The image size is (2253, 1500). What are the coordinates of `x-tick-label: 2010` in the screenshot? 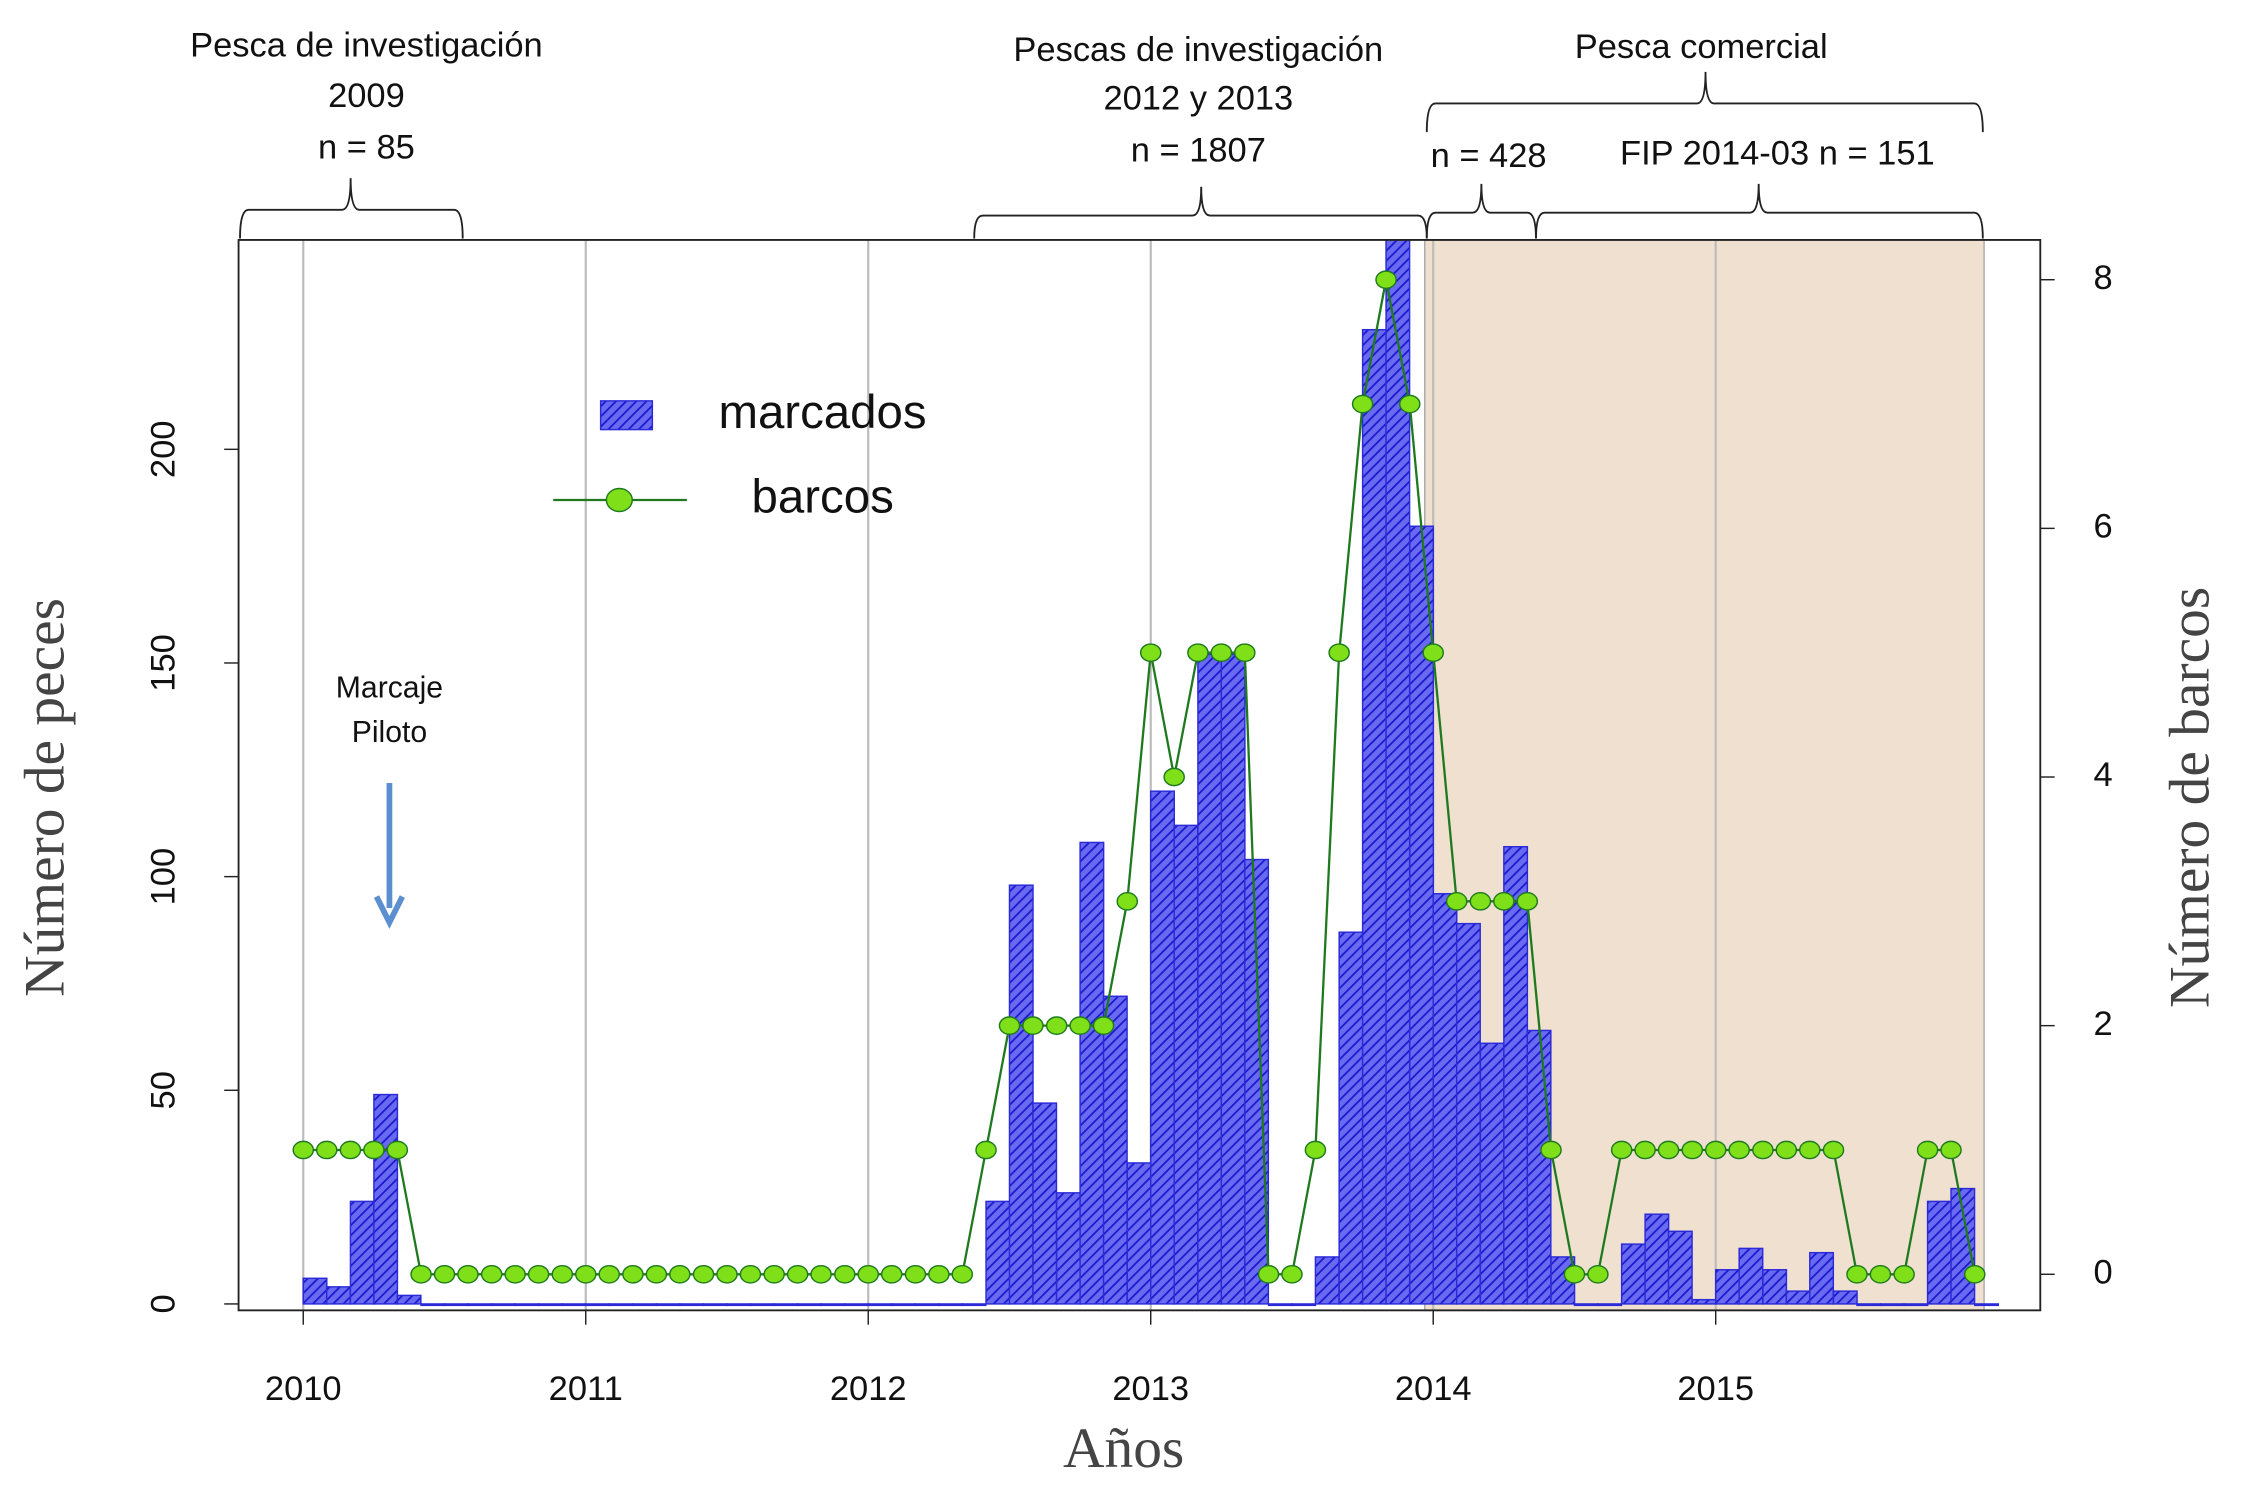 It's located at (303, 1389).